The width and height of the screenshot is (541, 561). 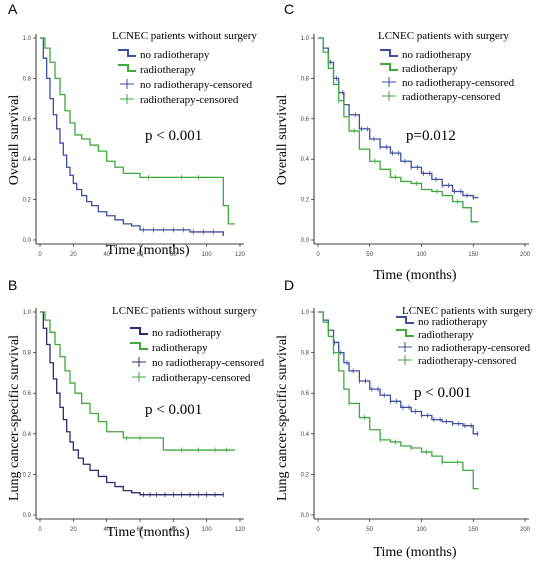 I want to click on panel-letter: A, so click(x=13, y=9).